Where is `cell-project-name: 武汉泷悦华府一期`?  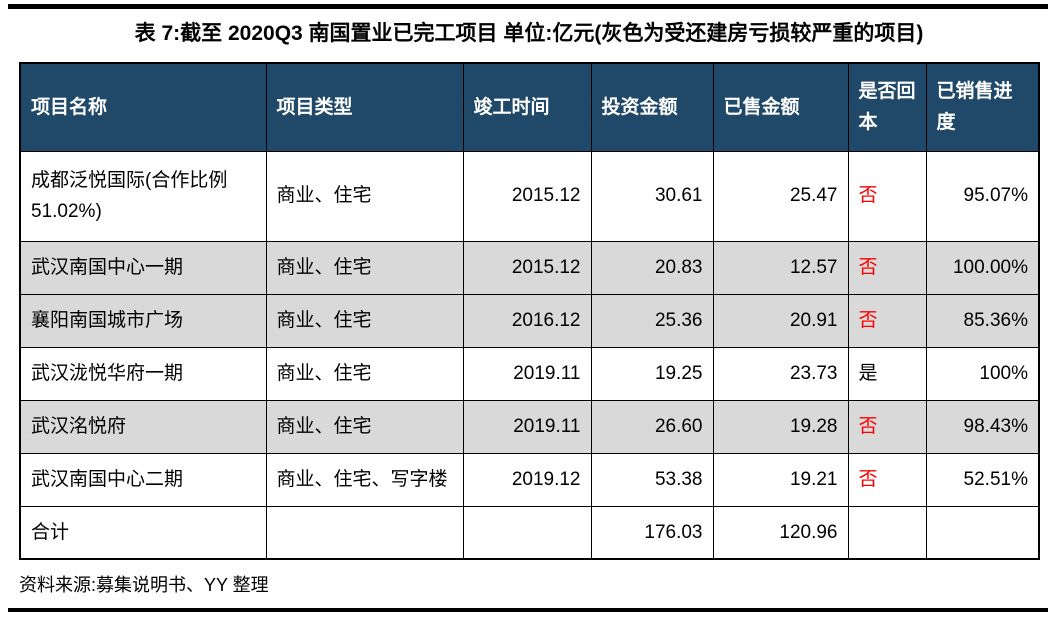
cell-project-name: 武汉泷悦华府一期 is located at coordinates (143, 373).